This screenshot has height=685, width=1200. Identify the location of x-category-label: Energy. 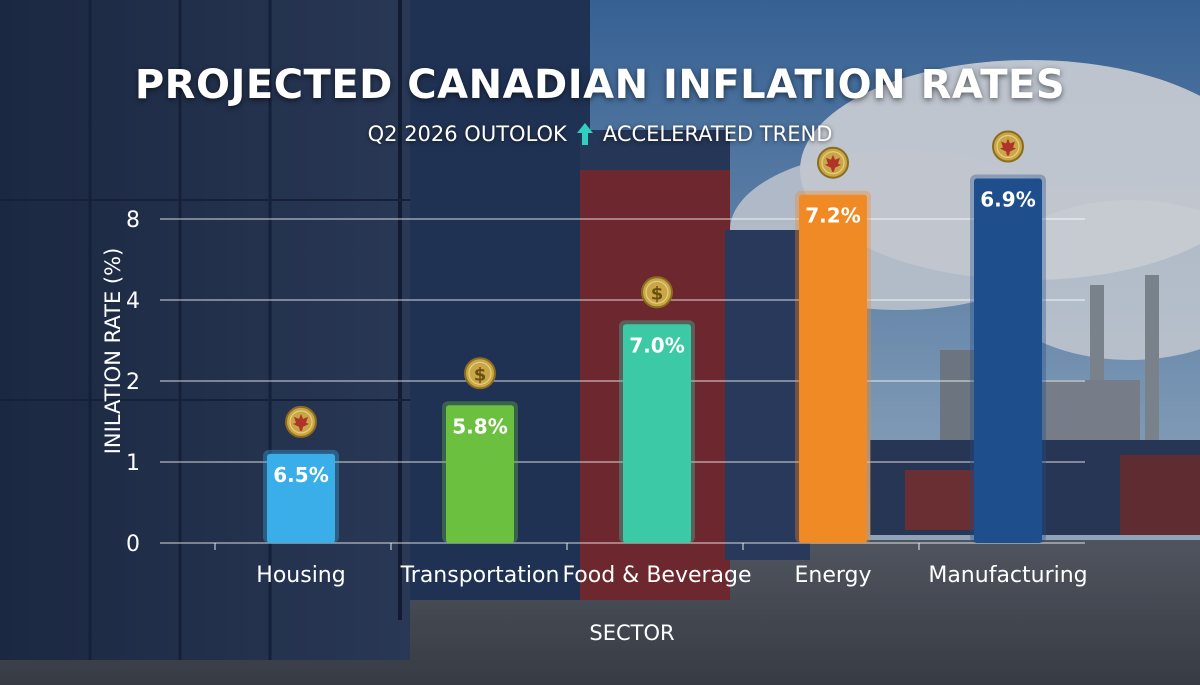
(832, 575).